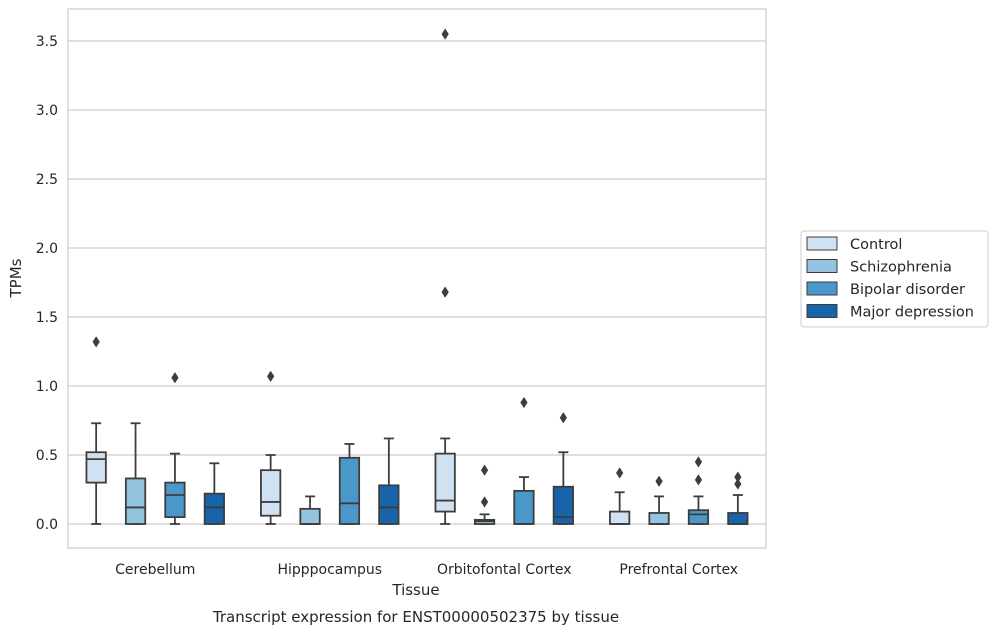 Image resolution: width=997 pixels, height=634 pixels. Describe the element at coordinates (907, 290) in the screenshot. I see `legend-label: Bipolar disorder` at that location.